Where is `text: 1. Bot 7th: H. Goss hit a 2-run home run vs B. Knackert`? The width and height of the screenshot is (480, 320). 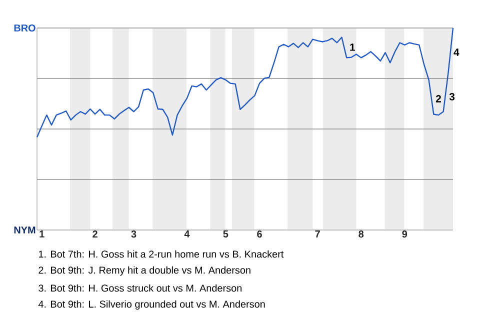
text: 1. Bot 7th: H. Goss hit a 2-run home run vs B. Knackert is located at coordinates (161, 254).